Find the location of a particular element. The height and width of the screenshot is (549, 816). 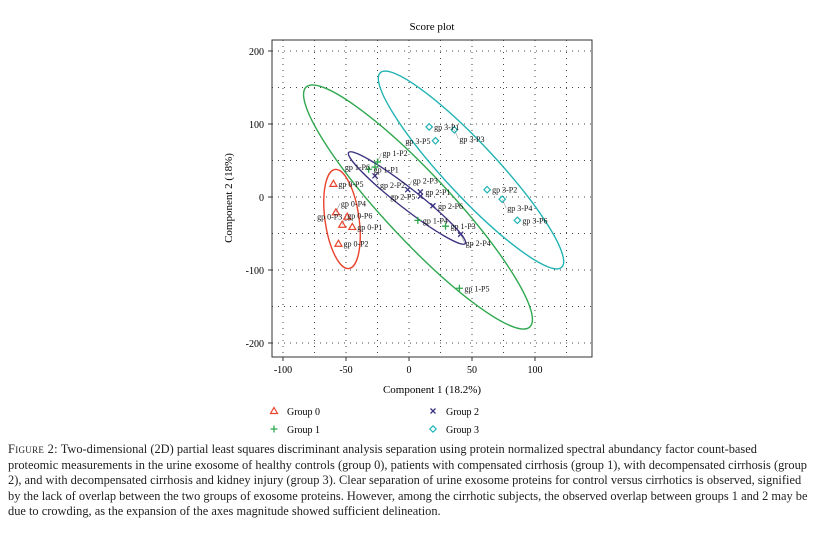

point-label: gp 3-P6 is located at coordinates (534, 220).